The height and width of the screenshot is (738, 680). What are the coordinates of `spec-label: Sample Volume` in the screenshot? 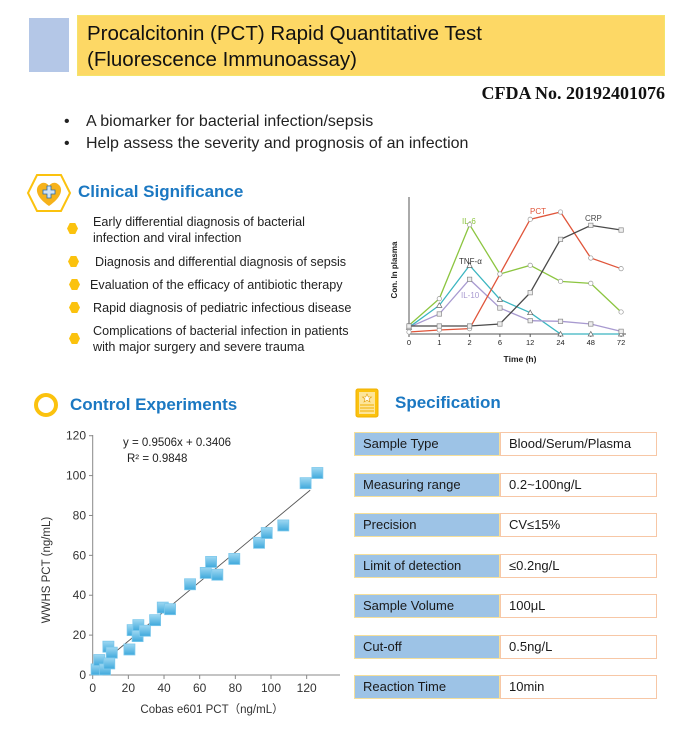 It's located at (427, 606).